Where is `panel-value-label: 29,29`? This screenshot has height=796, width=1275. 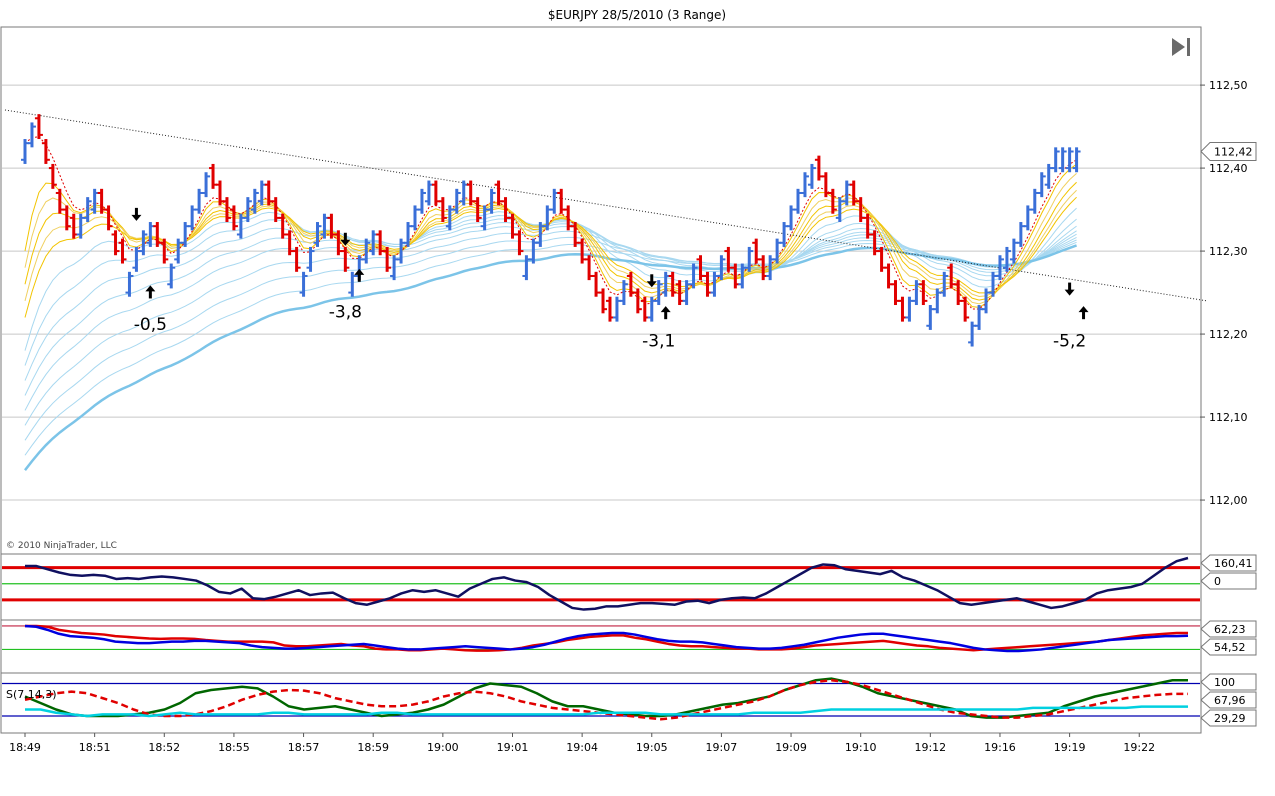
panel-value-label: 29,29 is located at coordinates (1230, 718).